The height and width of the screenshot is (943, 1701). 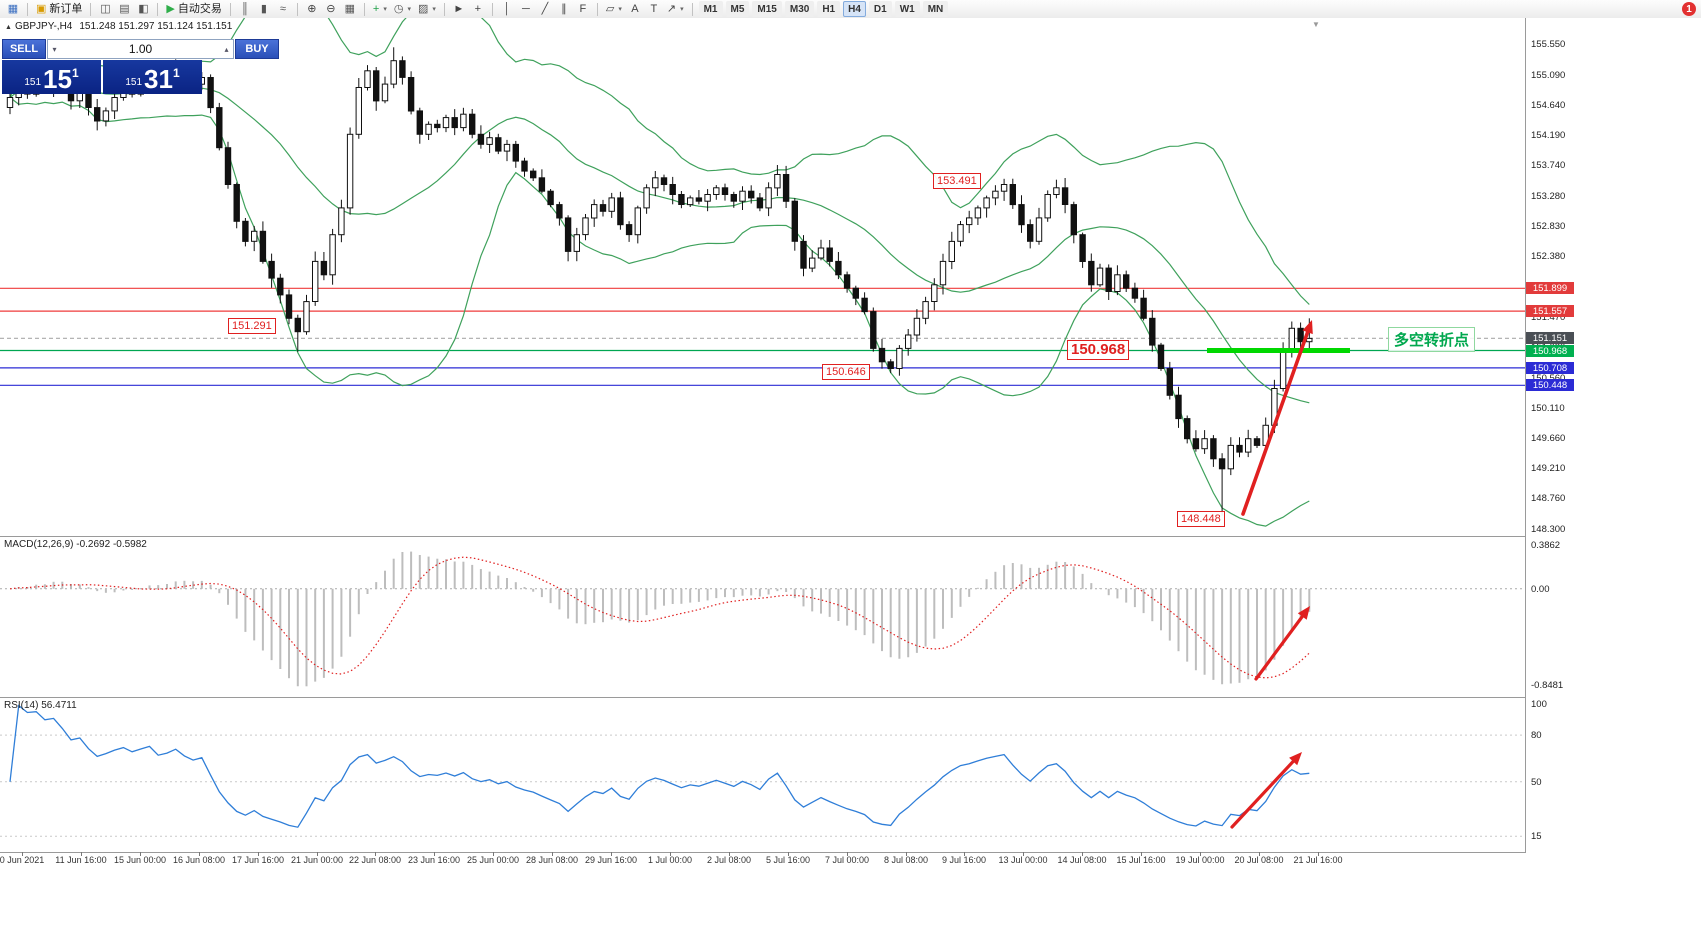 What do you see at coordinates (199, 860) in the screenshot?
I see `time-axis-label: 16 Jun 08:00` at bounding box center [199, 860].